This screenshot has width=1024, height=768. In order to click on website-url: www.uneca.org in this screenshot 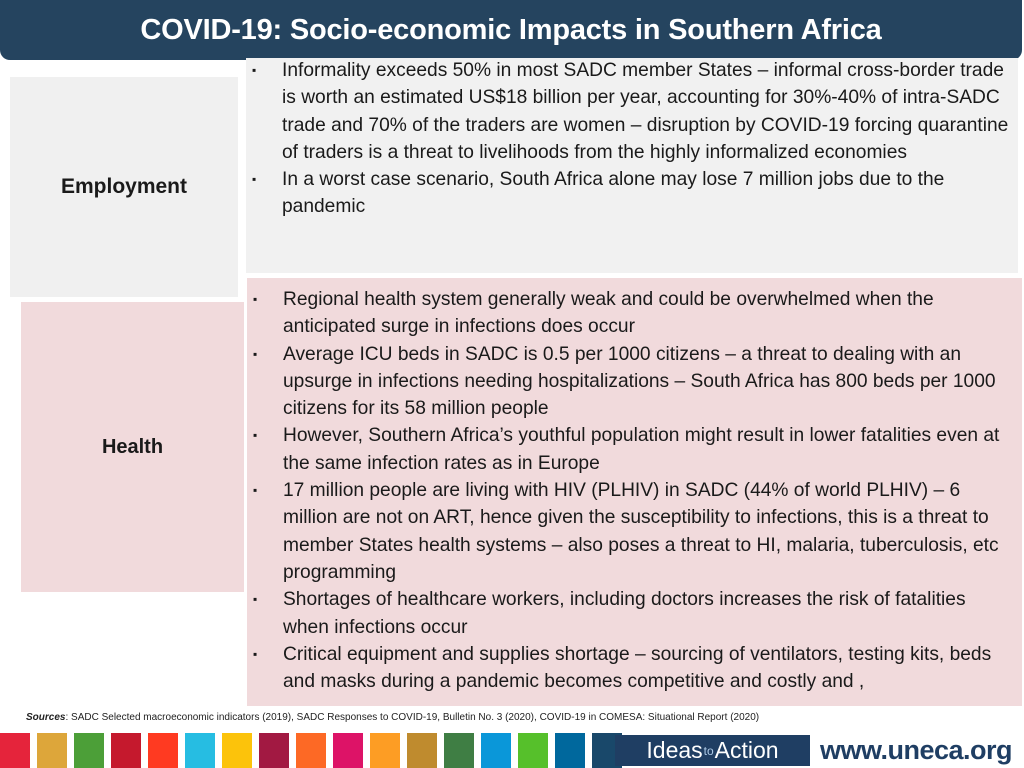, I will do `click(916, 750)`.